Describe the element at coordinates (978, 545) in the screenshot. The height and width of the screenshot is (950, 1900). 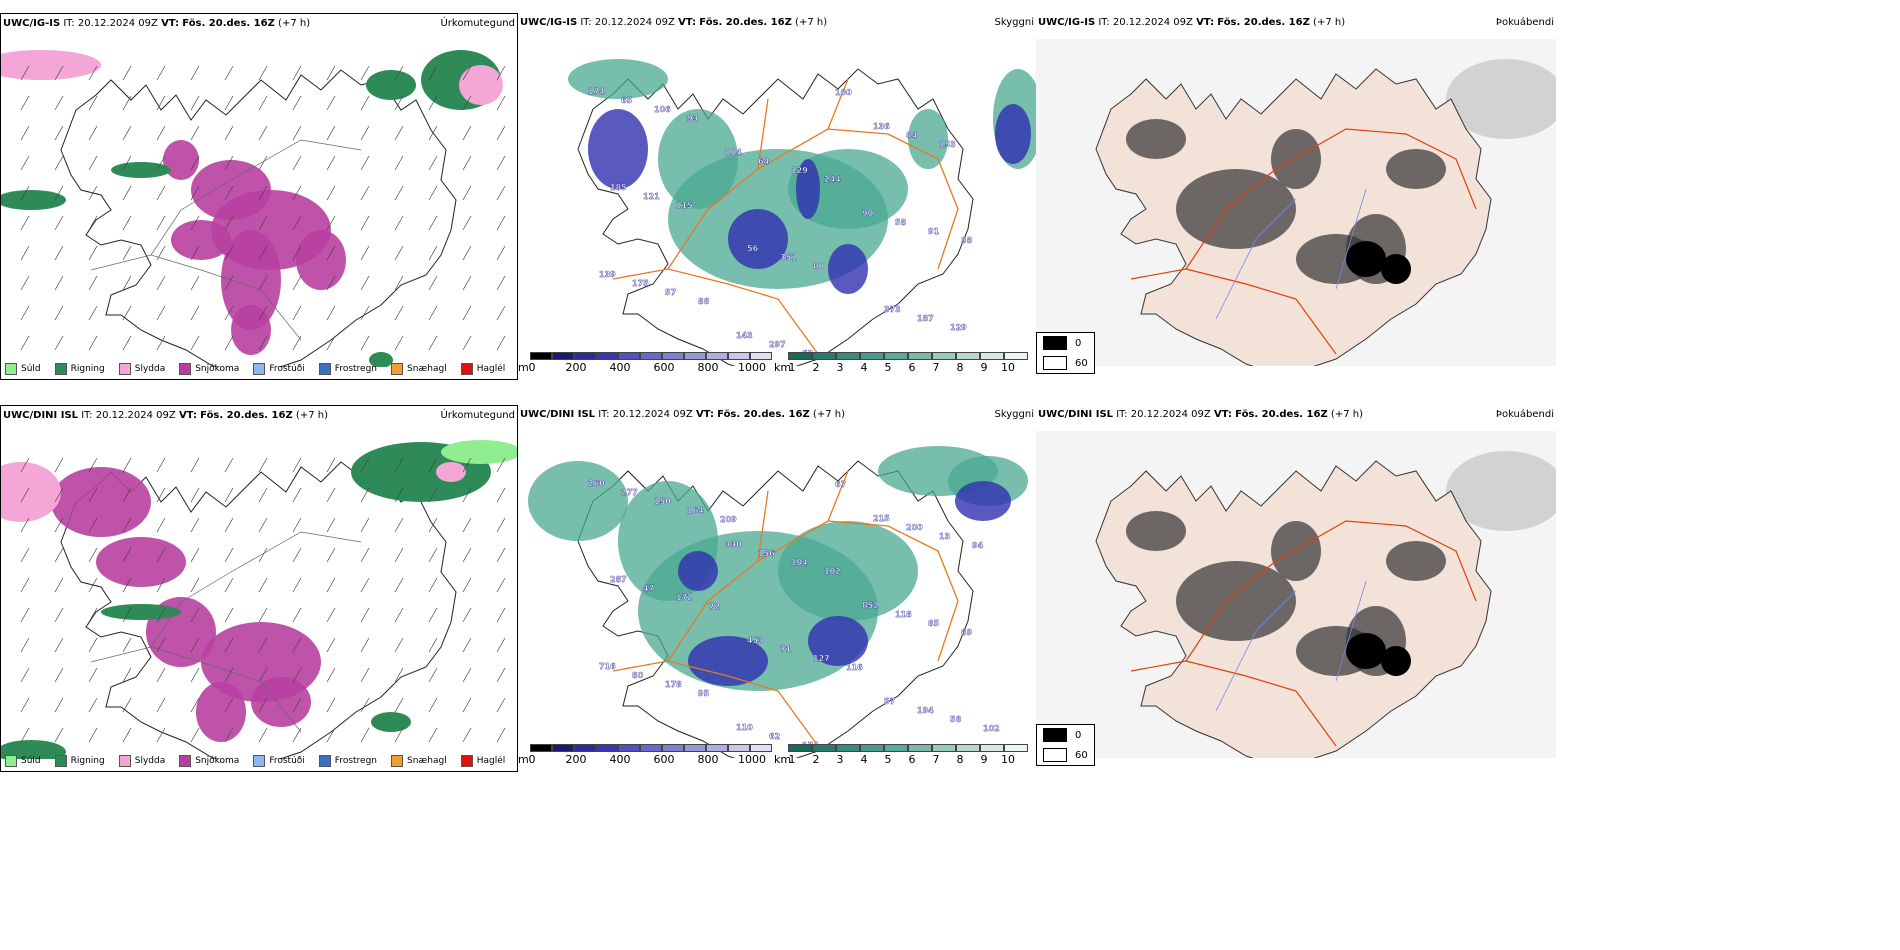
I see `ceiling-label: 94` at that location.